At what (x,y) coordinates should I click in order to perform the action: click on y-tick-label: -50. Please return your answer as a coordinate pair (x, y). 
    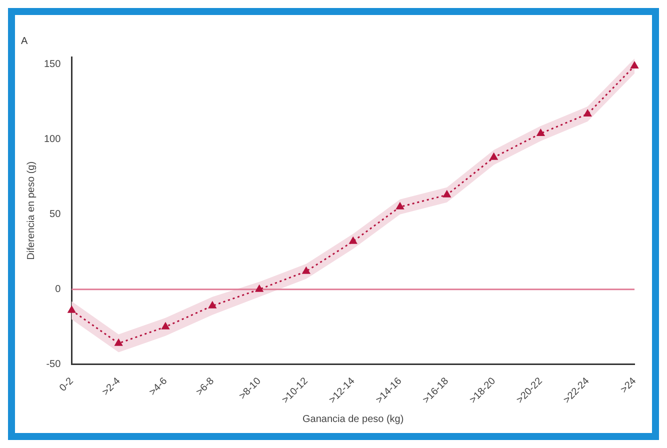
    Looking at the image, I should click on (54, 364).